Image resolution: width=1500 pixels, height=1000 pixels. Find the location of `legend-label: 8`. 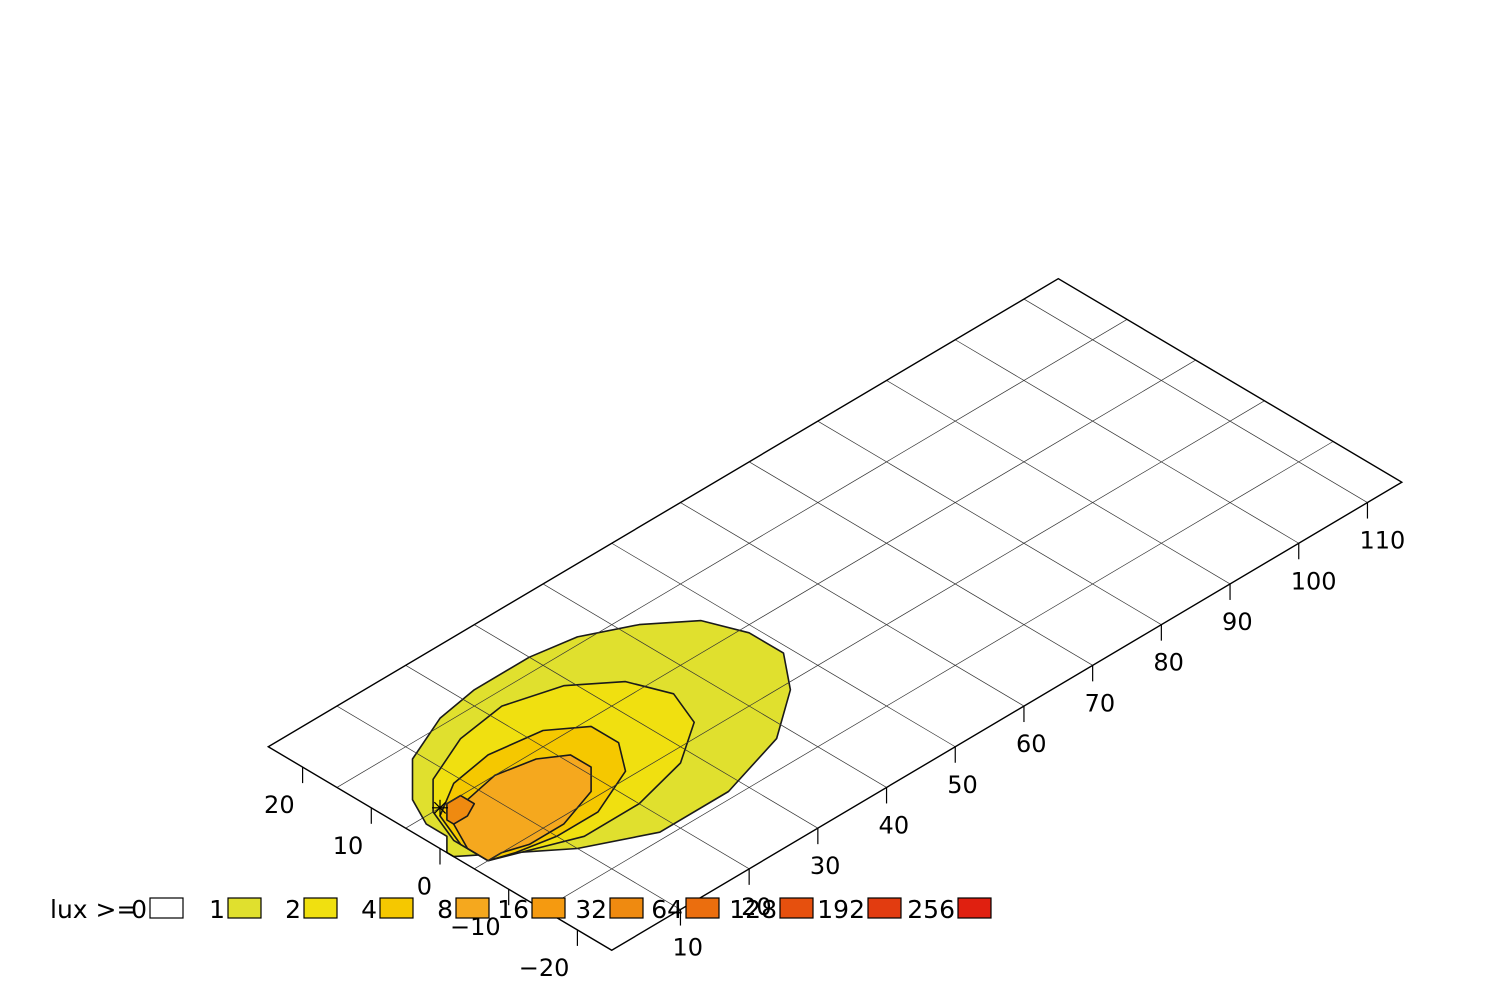

legend-label: 8 is located at coordinates (445, 909).